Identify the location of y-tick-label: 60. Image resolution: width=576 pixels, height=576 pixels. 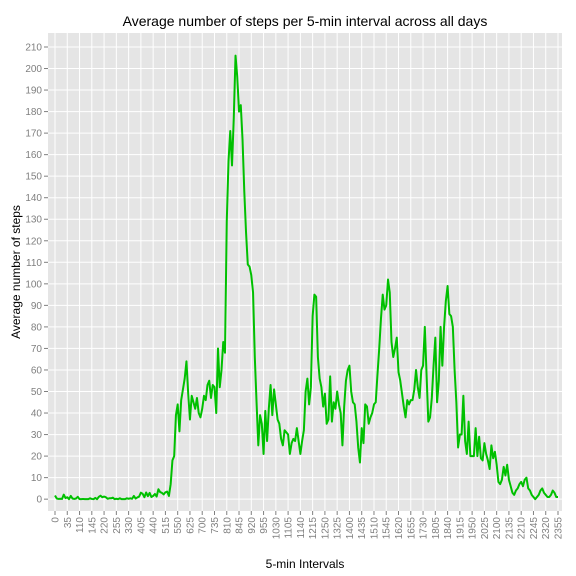
(37, 370).